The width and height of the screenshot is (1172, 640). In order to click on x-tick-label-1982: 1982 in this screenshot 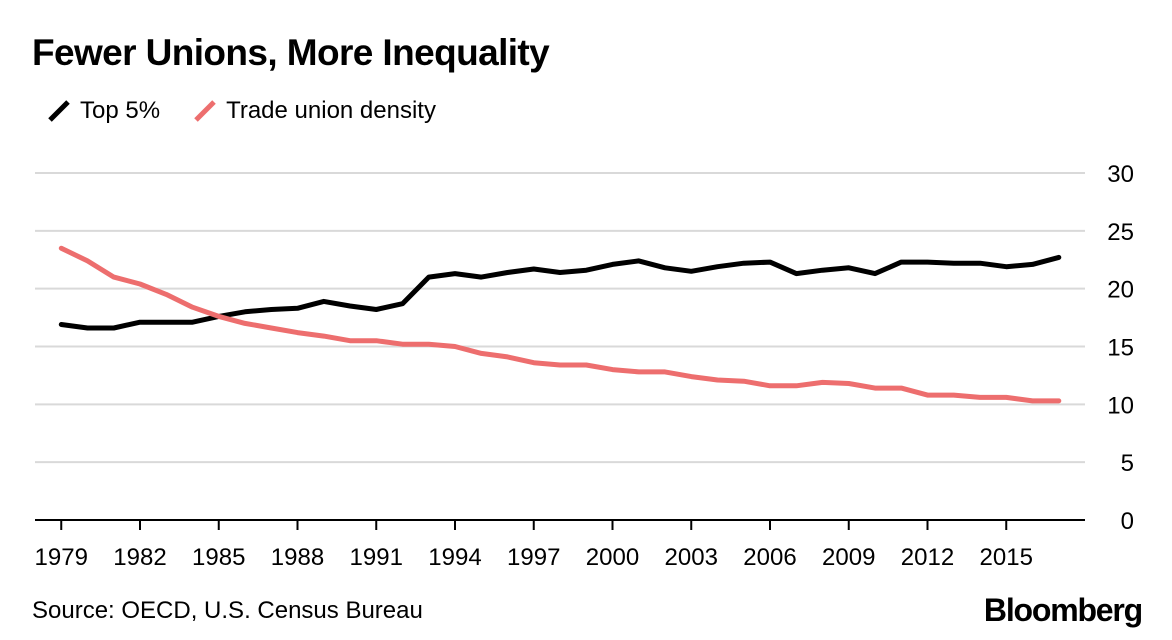, I will do `click(139, 557)`.